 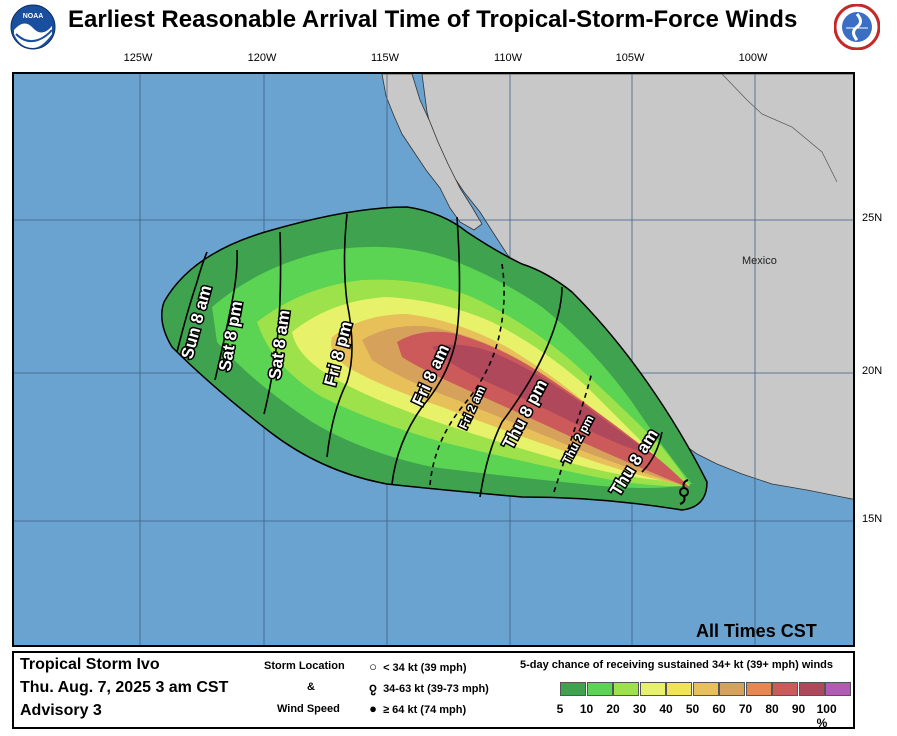 I want to click on tropical-storm-icon: ჹ, so click(x=373, y=687).